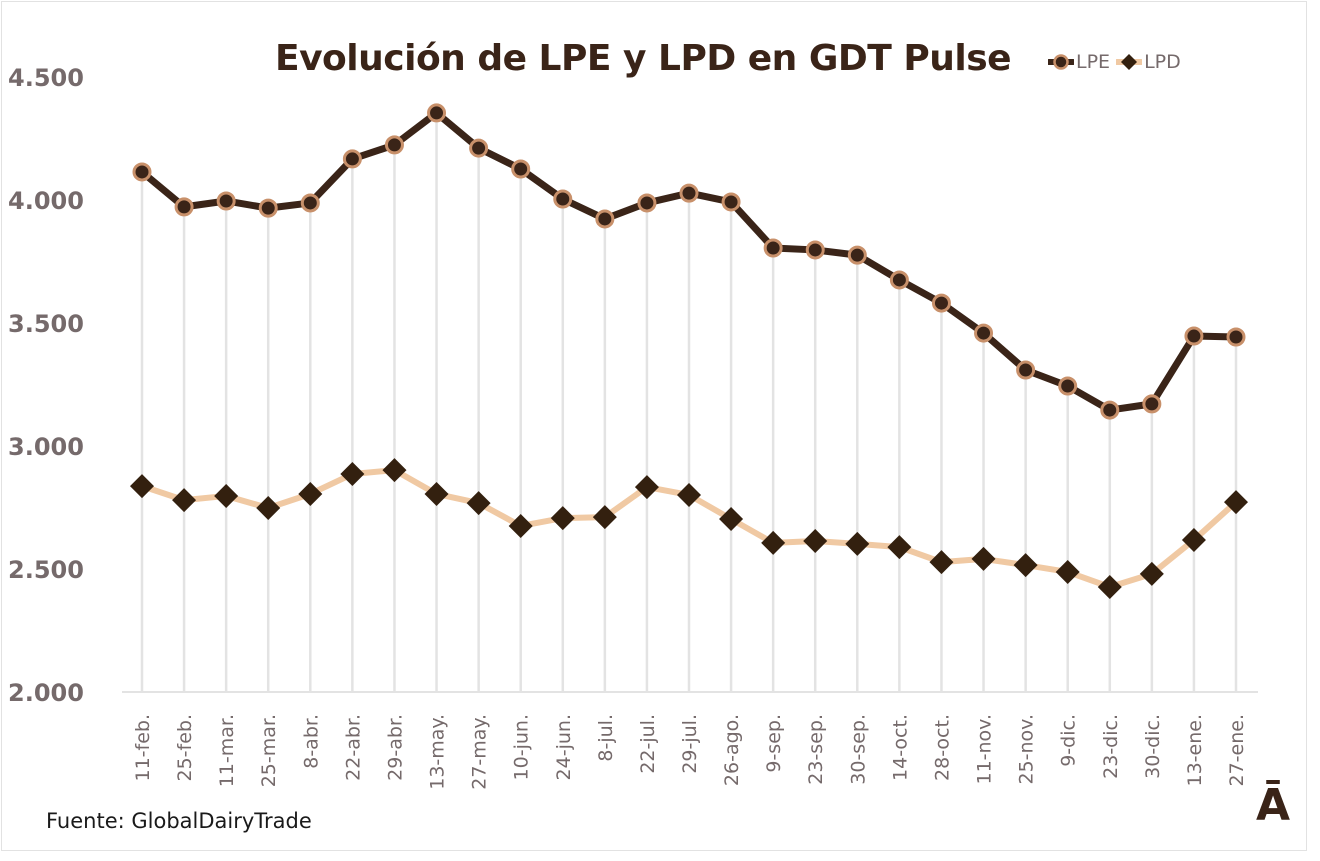 This screenshot has height=861, width=1320. What do you see at coordinates (46, 447) in the screenshot?
I see `y-tick-label: 3.000` at bounding box center [46, 447].